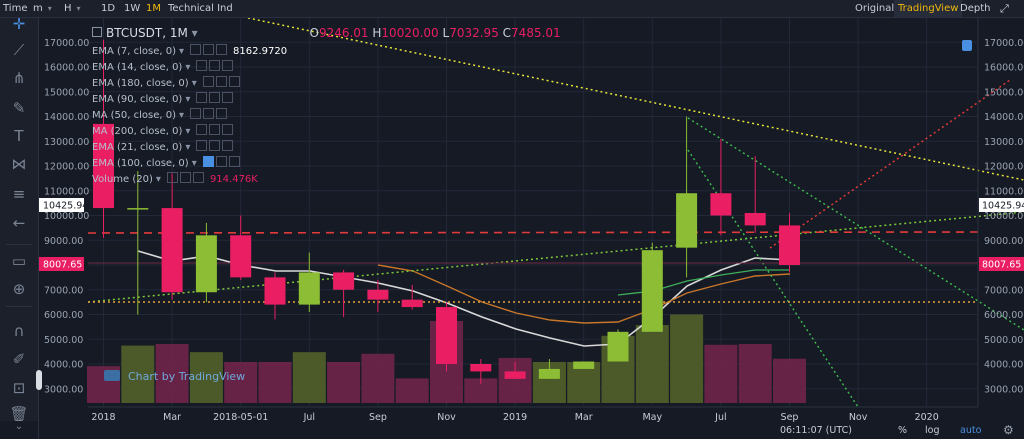 Image resolution: width=1024 pixels, height=439 pixels. Describe the element at coordinates (19, 78) in the screenshot. I see `pitchfork-icon: ⋔` at that location.